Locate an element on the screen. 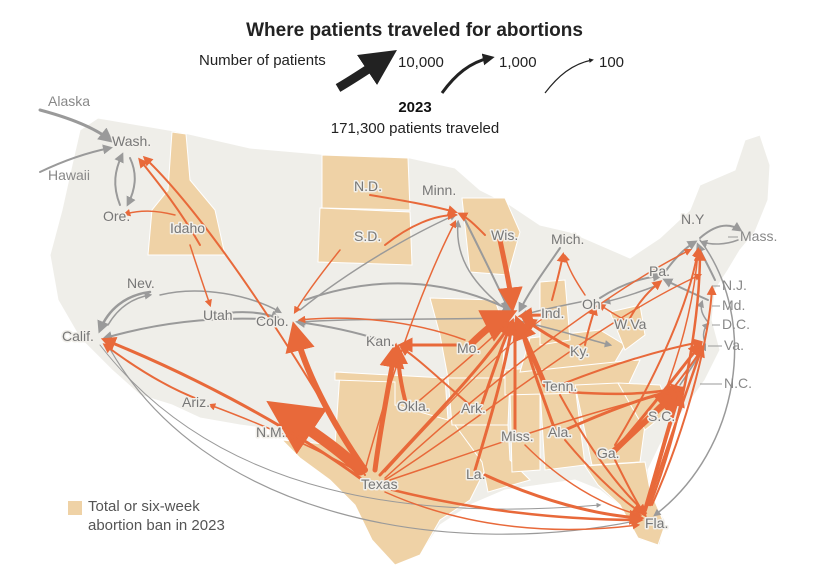 The height and width of the screenshot is (586, 829). label-la: La. is located at coordinates (475, 474).